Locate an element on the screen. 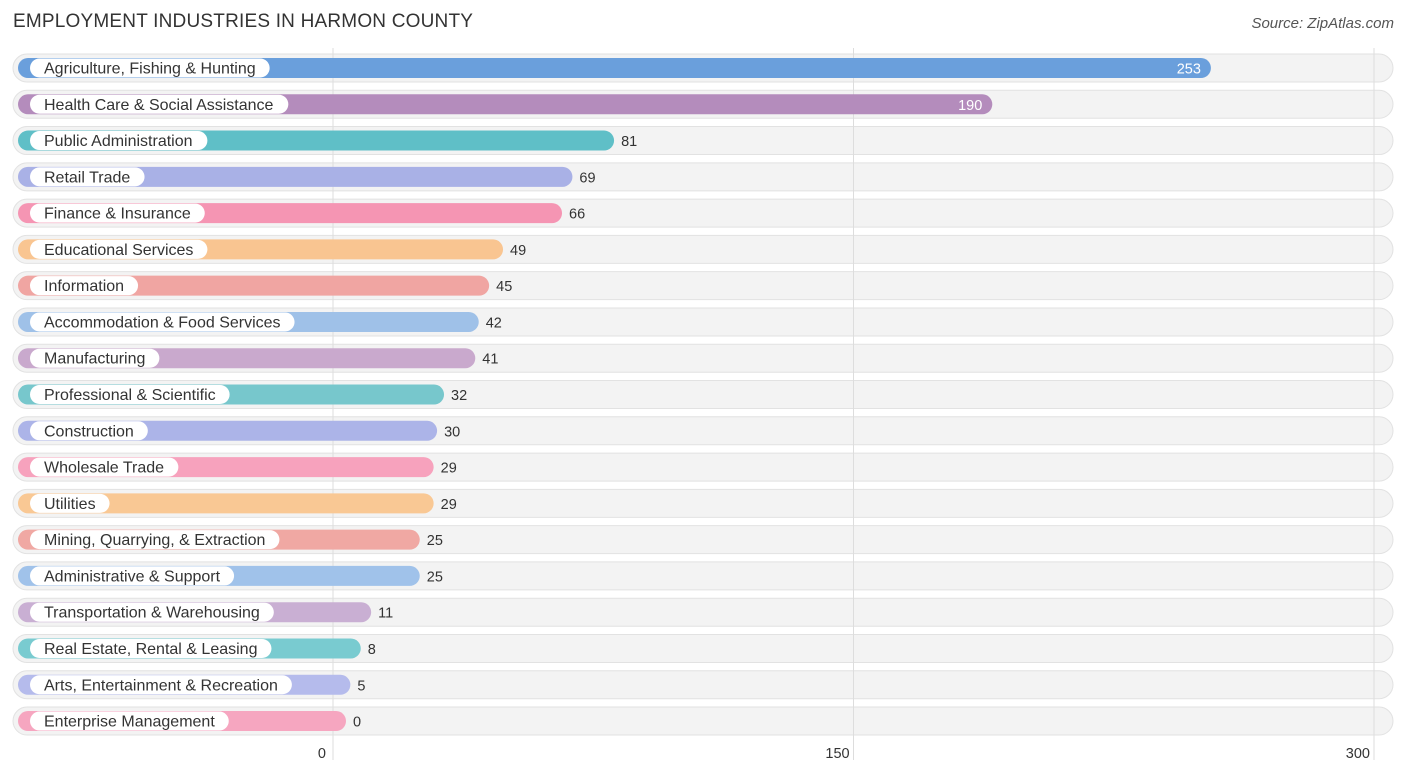 This screenshot has height=776, width=1406. bar-label: Accommodation & Food Services is located at coordinates (162, 322).